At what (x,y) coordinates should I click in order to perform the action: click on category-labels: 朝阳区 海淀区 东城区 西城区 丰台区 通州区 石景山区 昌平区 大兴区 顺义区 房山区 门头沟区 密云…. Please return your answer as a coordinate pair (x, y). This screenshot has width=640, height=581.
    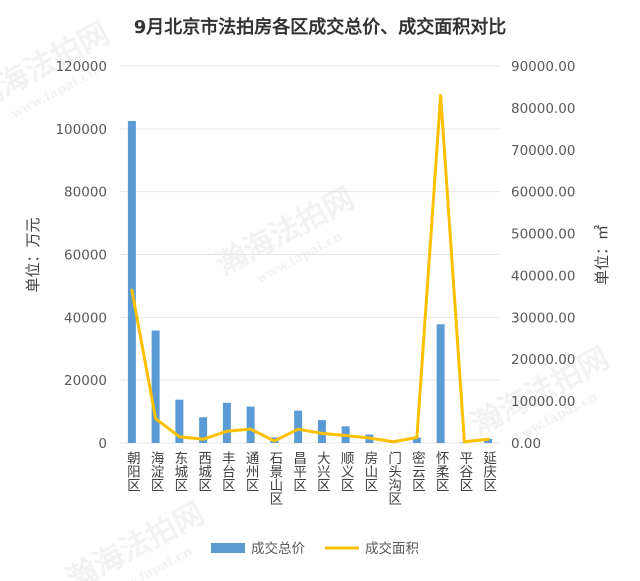
    Looking at the image, I should click on (310, 477).